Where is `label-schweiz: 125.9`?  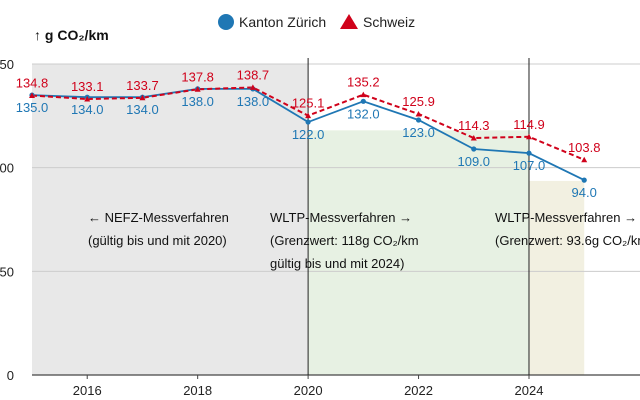 label-schweiz: 125.9 is located at coordinates (418, 101).